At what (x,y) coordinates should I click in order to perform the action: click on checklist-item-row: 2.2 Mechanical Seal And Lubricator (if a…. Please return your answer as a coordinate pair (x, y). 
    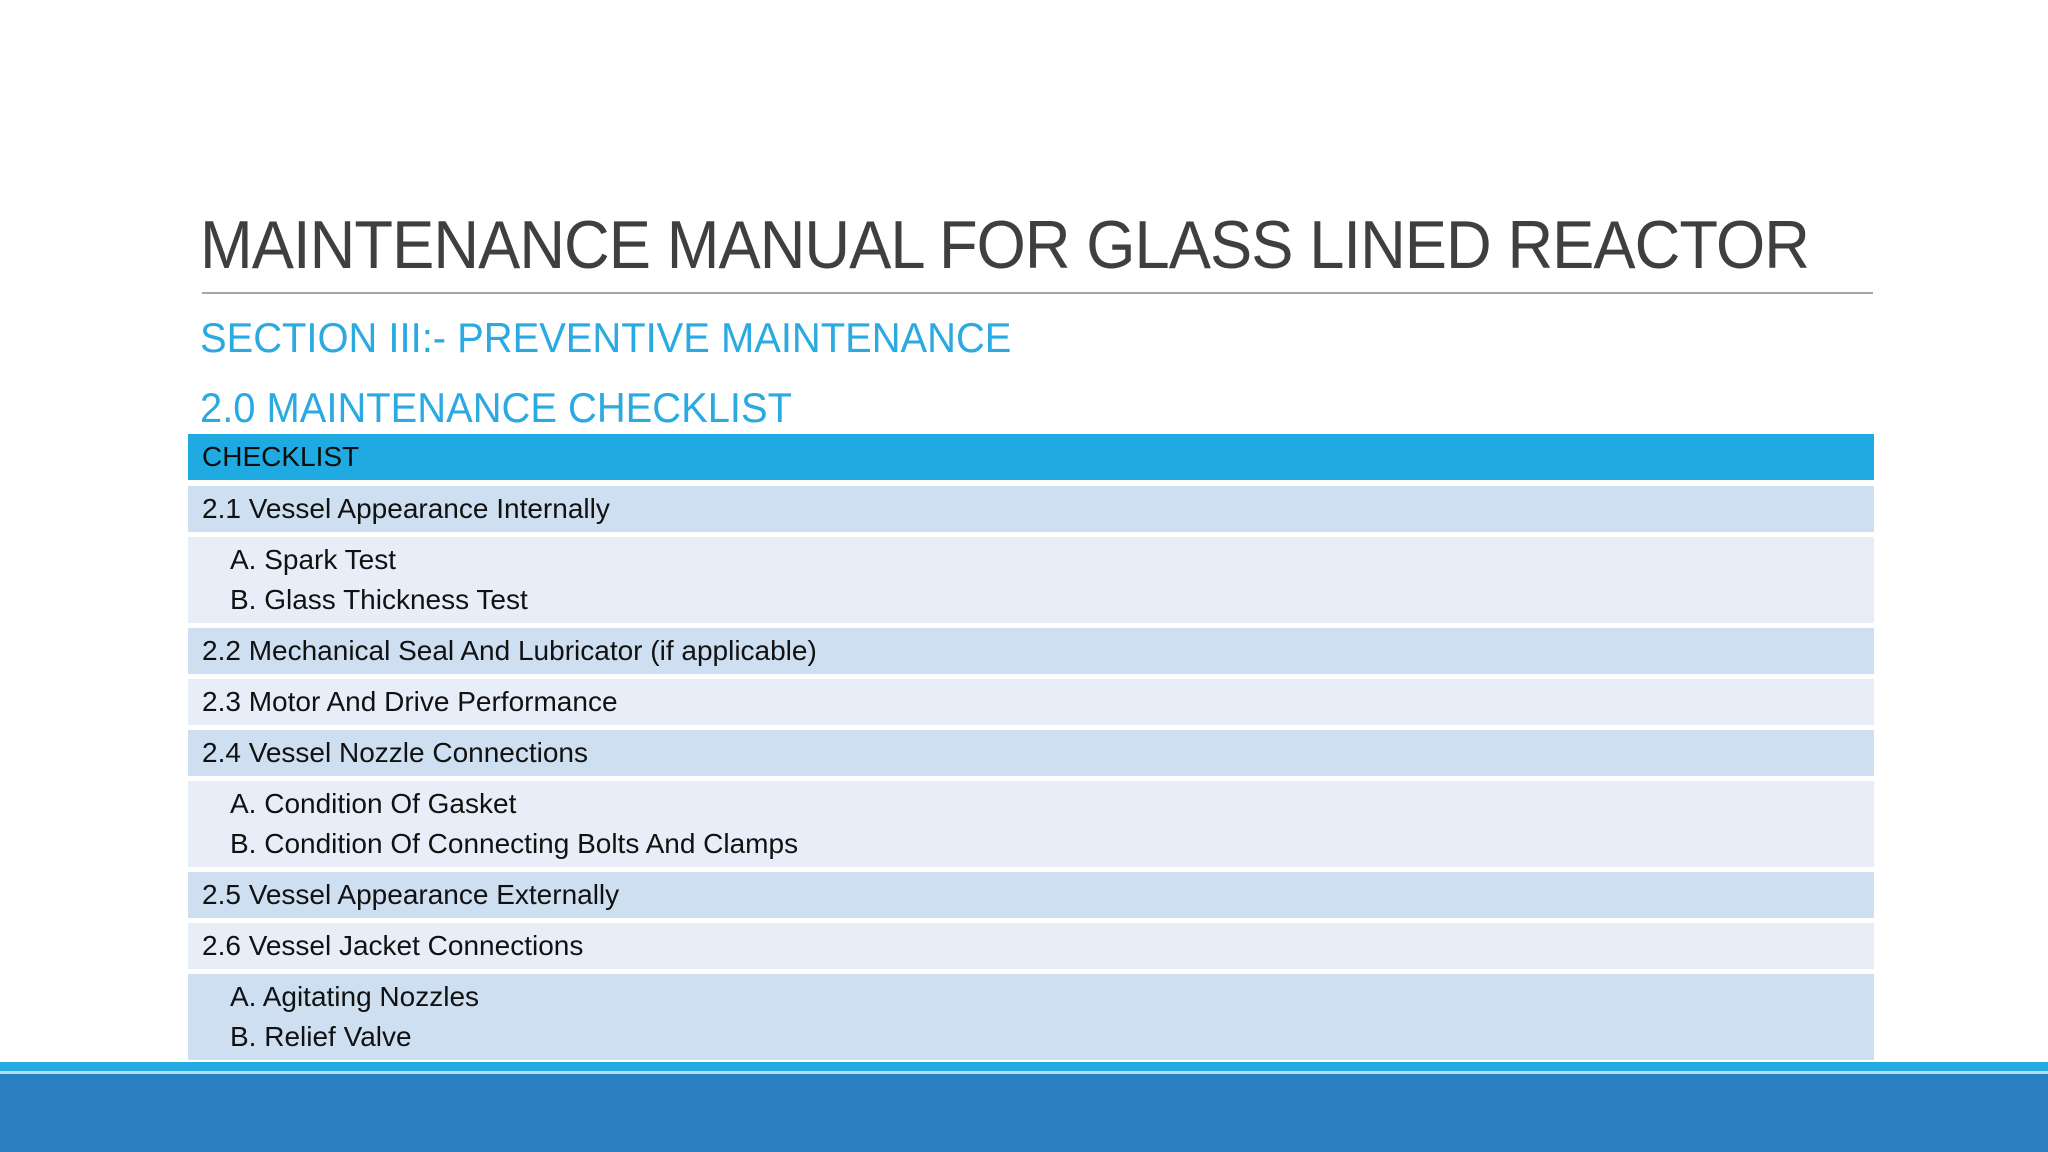
    Looking at the image, I should click on (1031, 651).